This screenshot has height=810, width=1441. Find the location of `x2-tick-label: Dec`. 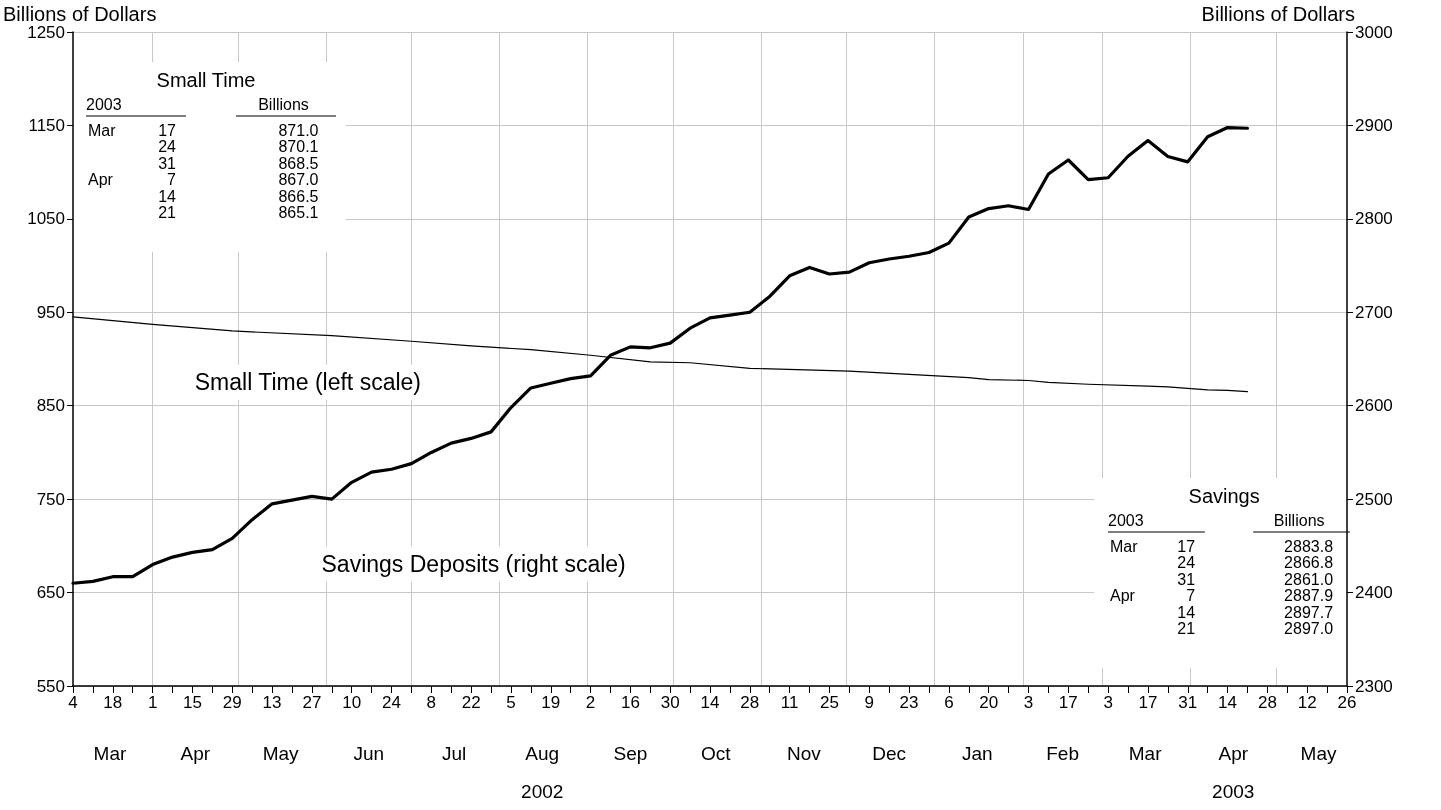

x2-tick-label: Dec is located at coordinates (889, 753).